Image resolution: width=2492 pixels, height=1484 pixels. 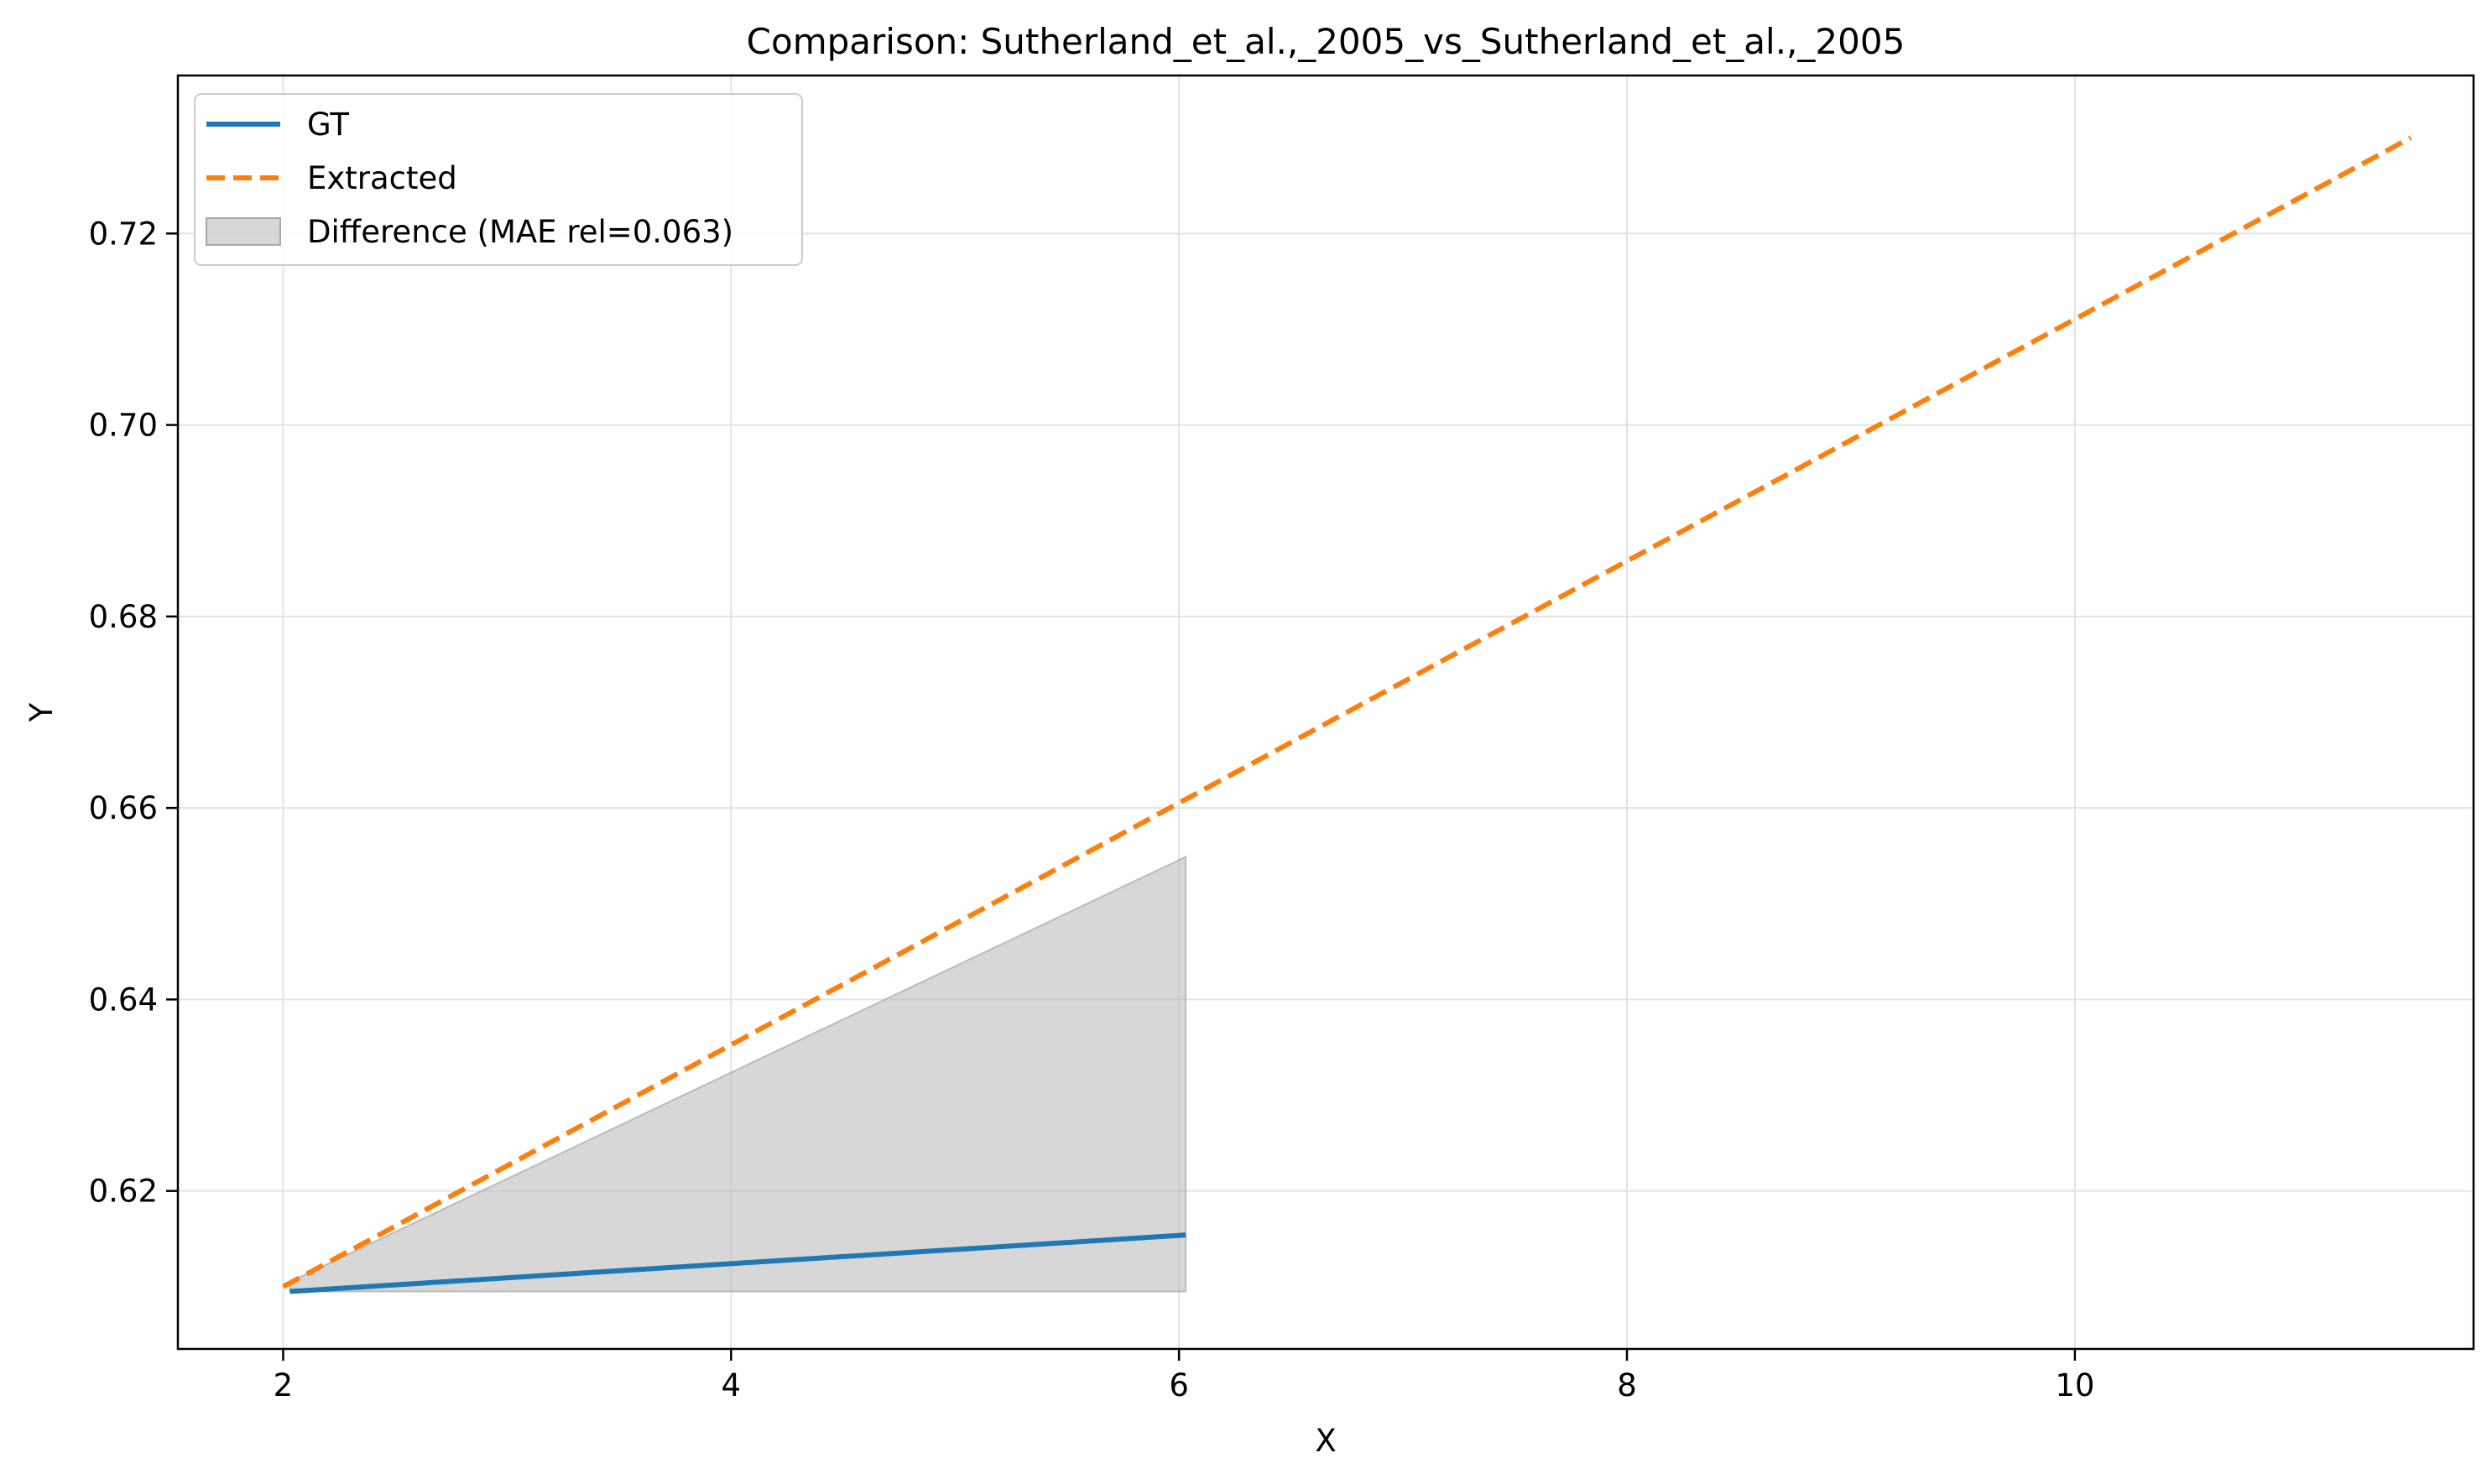 What do you see at coordinates (1627, 1385) in the screenshot?
I see `x-tick-label: 8` at bounding box center [1627, 1385].